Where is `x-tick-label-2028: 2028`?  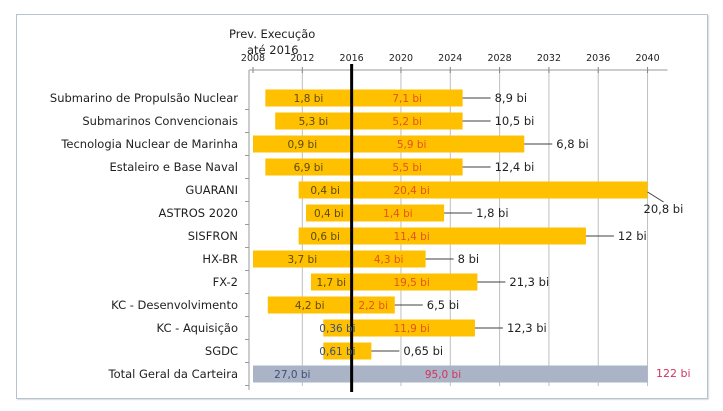 x-tick-label-2028: 2028 is located at coordinates (500, 58).